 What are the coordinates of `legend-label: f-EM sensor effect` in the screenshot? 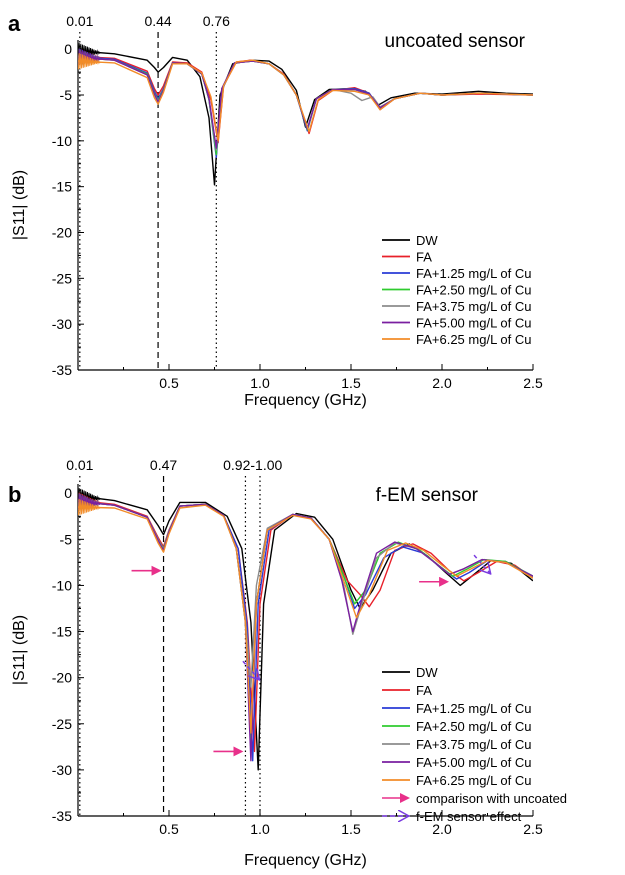 It's located at (469, 816).